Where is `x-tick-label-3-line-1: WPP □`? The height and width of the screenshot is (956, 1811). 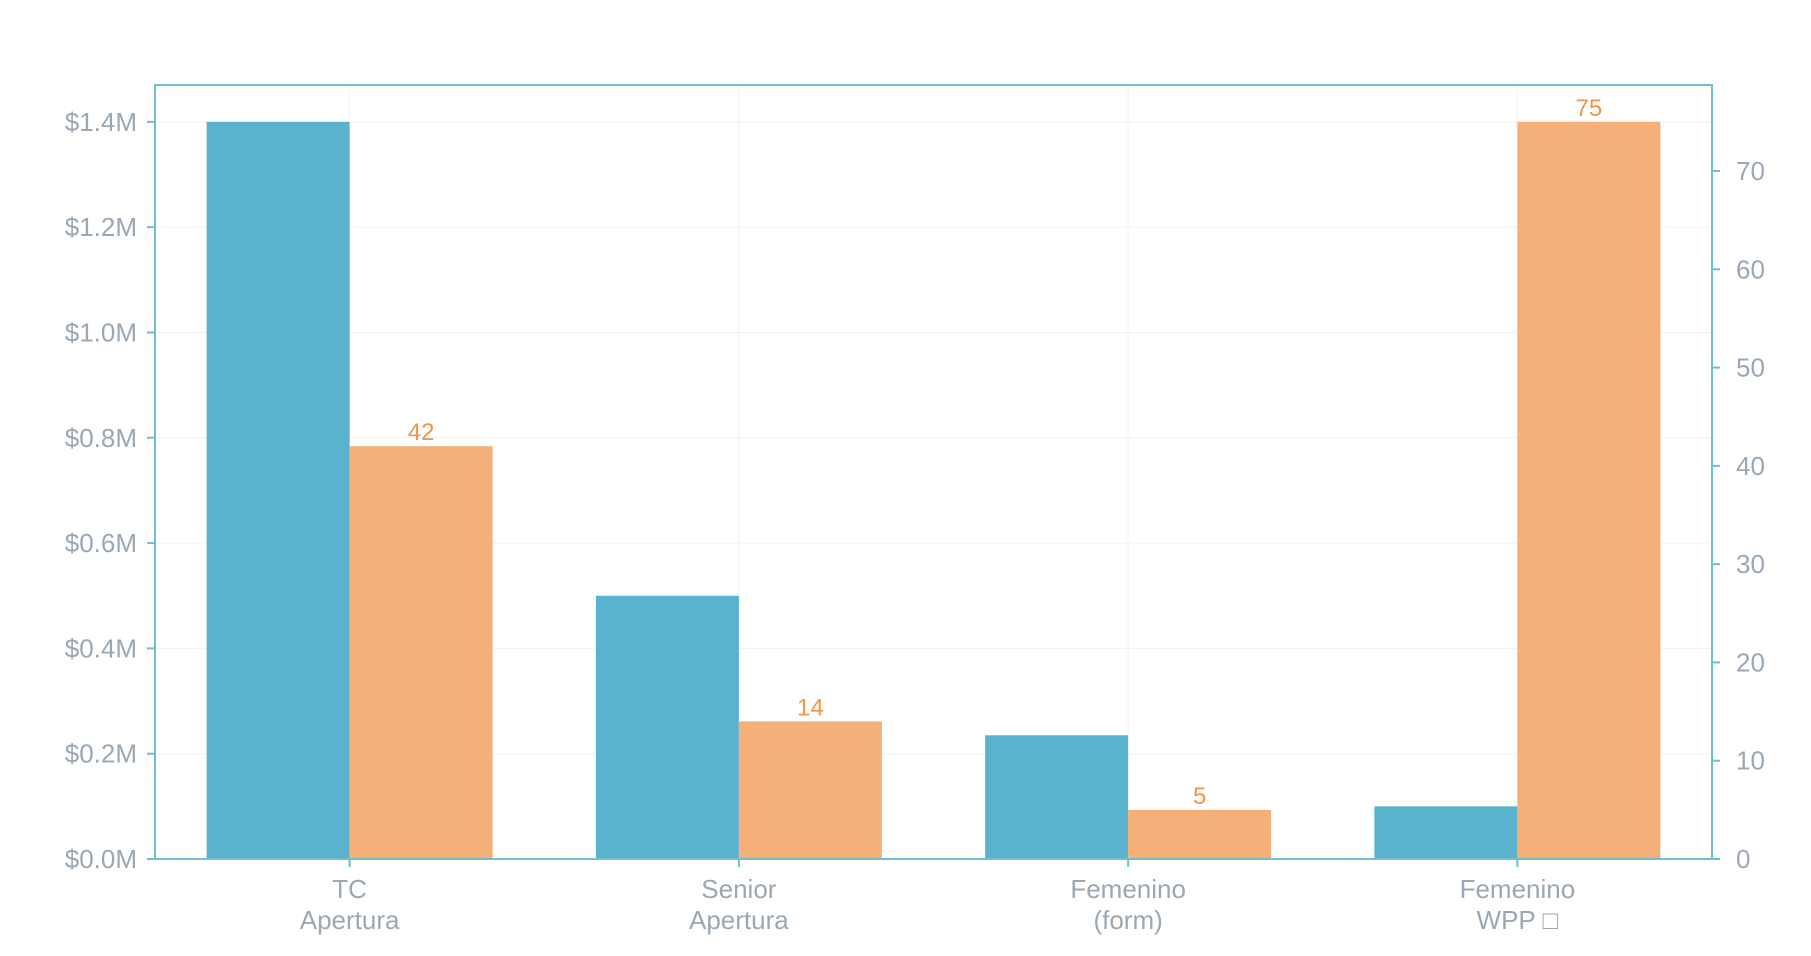
x-tick-label-3-line-1: WPP □ is located at coordinates (1518, 920).